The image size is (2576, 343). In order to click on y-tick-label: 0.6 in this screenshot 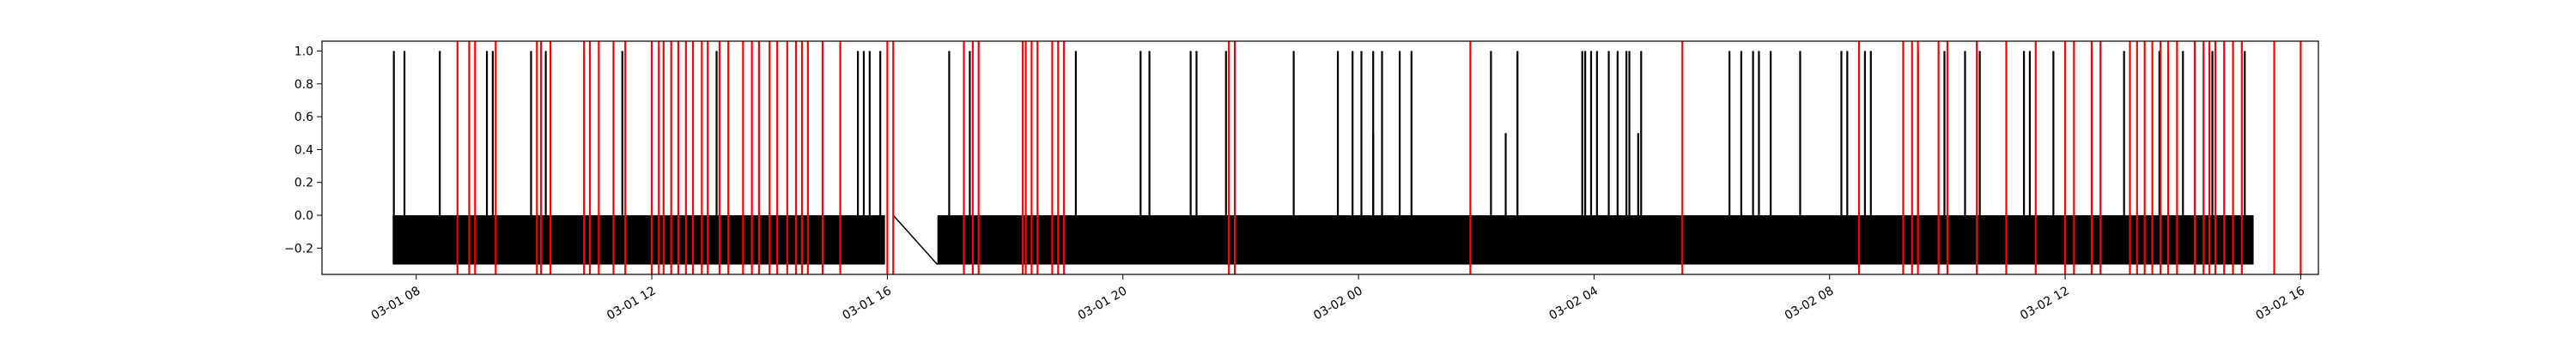, I will do `click(304, 118)`.